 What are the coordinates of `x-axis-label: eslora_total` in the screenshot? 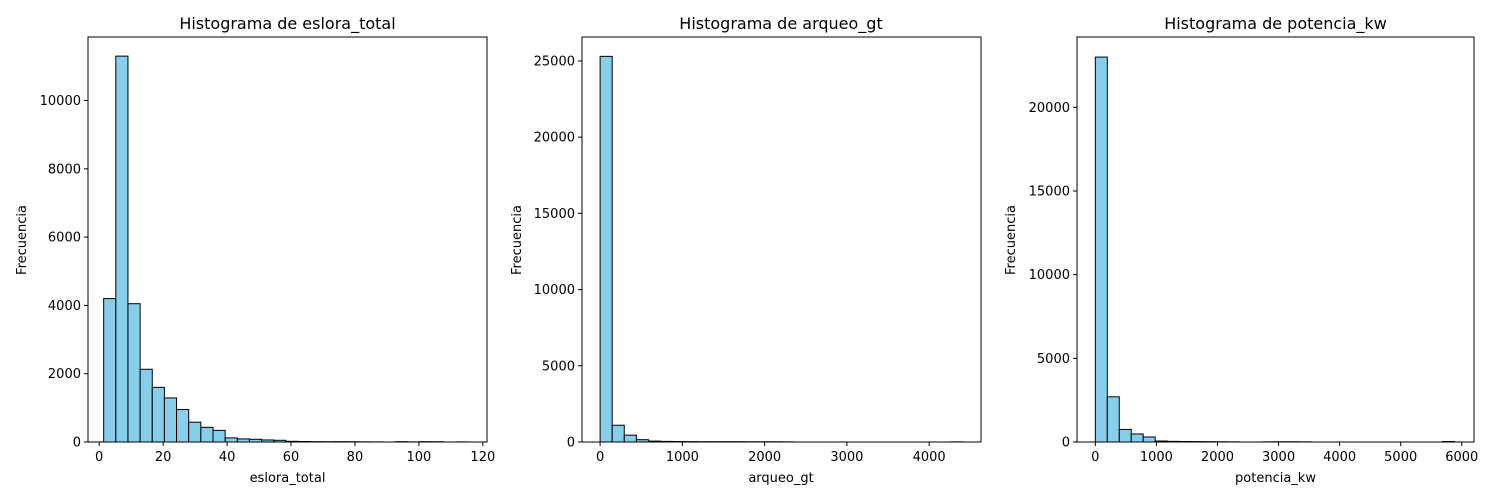 It's located at (288, 478).